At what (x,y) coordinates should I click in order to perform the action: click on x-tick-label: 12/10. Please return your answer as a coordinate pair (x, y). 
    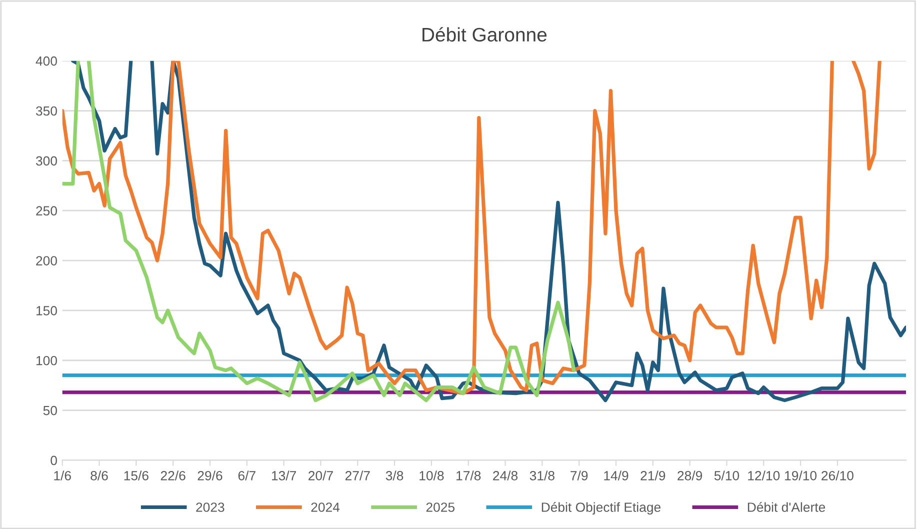
    Looking at the image, I should click on (764, 475).